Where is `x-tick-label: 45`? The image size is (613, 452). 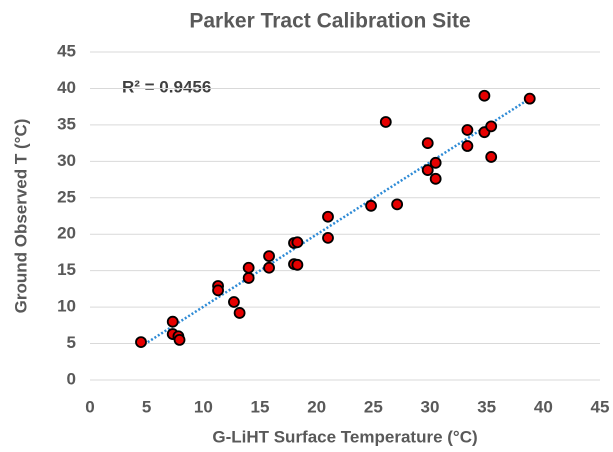
x-tick-label: 45 is located at coordinates (600, 406).